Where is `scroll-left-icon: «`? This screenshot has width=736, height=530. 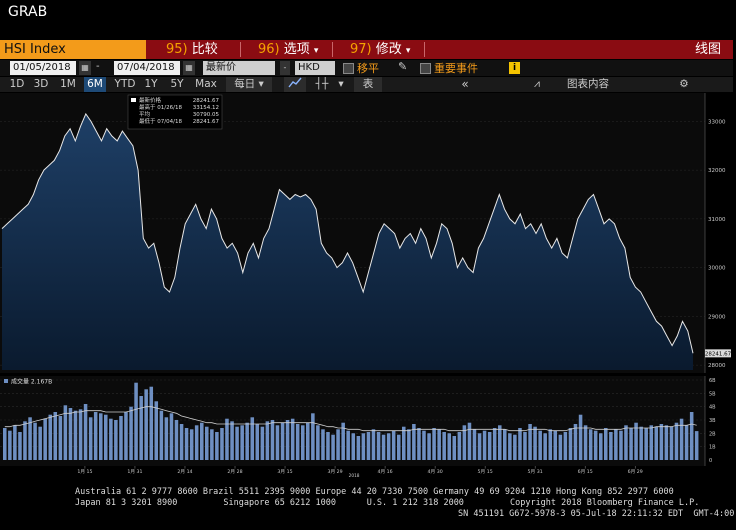
scroll-left-icon: « is located at coordinates (465, 84).